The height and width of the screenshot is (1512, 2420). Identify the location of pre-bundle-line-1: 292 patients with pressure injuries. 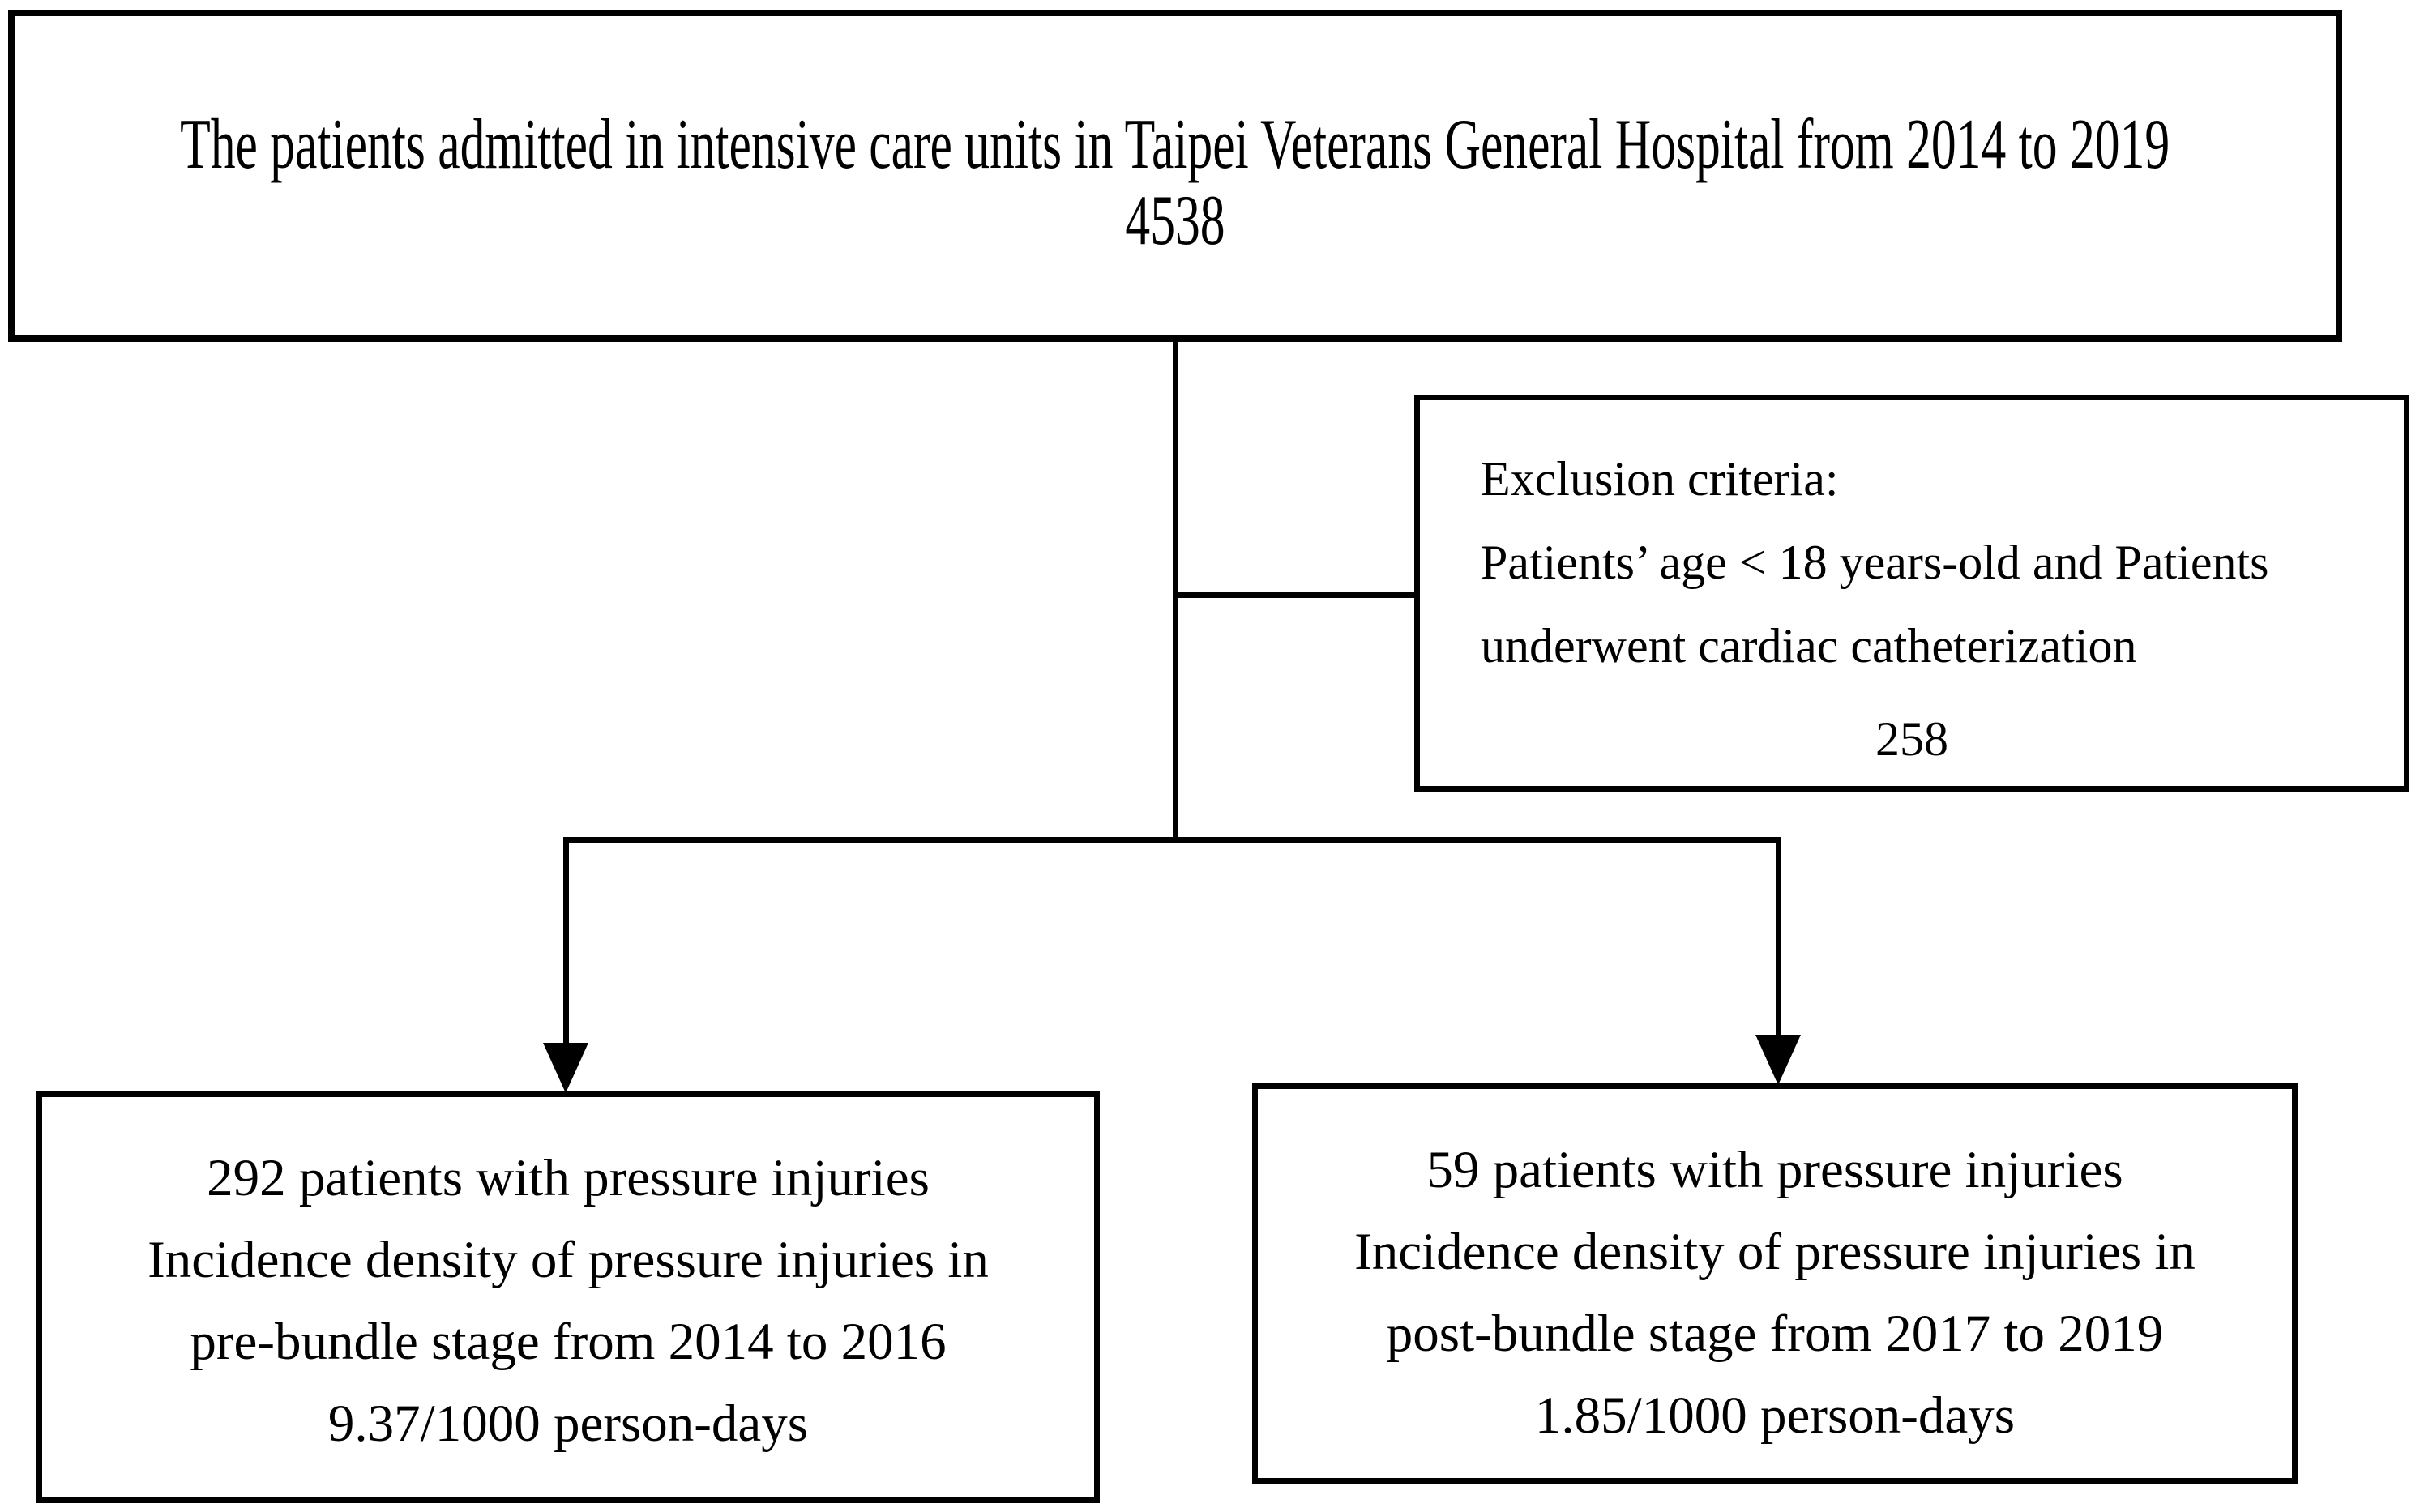
(568, 1178).